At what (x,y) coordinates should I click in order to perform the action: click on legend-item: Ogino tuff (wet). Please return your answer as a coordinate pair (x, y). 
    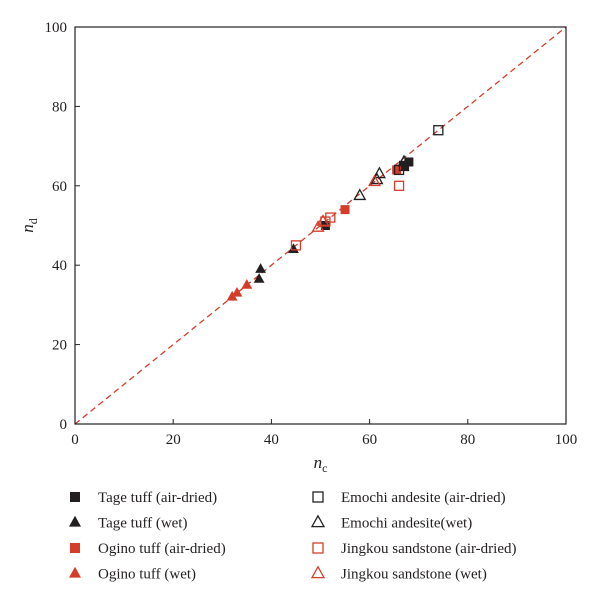
    Looking at the image, I should click on (132, 575).